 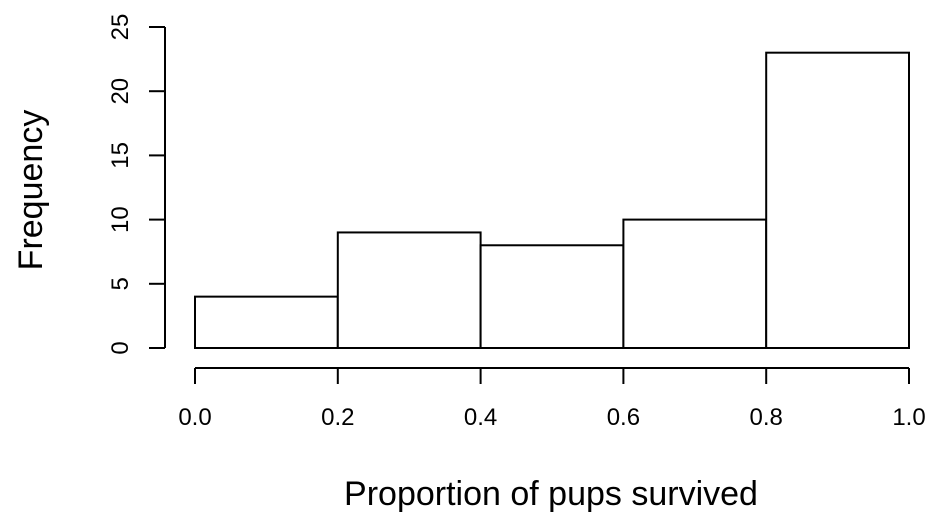 What do you see at coordinates (480, 417) in the screenshot?
I see `x-tick-label: 0.4` at bounding box center [480, 417].